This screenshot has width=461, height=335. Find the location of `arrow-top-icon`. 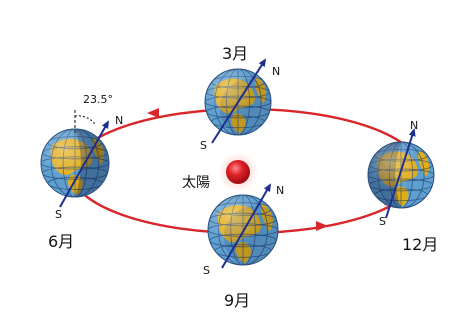

arrow-top-icon is located at coordinates (153, 113).